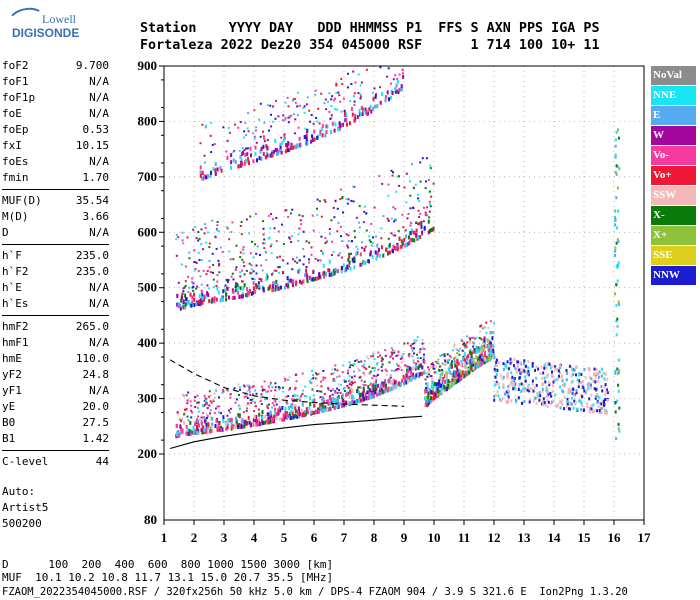  Describe the element at coordinates (96, 216) in the screenshot. I see `param-value: 3.66` at that location.